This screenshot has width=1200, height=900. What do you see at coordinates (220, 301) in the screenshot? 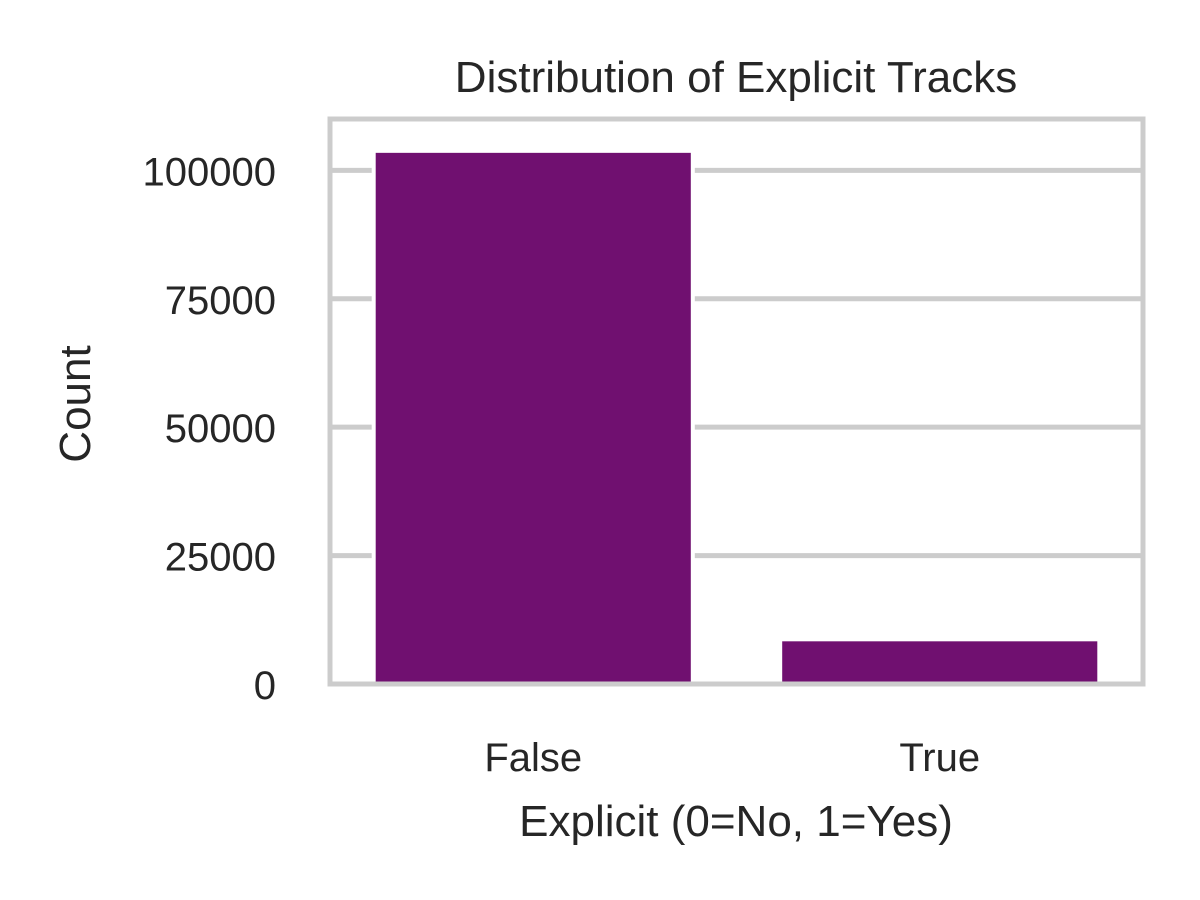
I see `y-tick-label-3: 75000` at bounding box center [220, 301].